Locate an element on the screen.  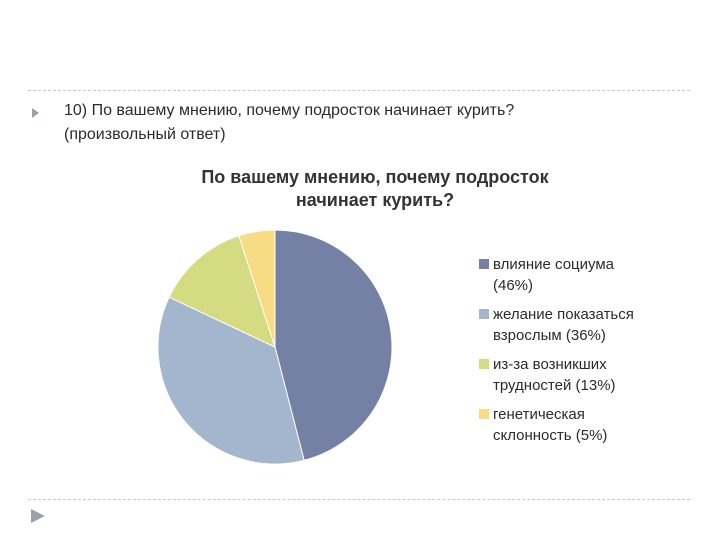
legend-label-3-line-2: склонность (5%) is located at coordinates (550, 435).